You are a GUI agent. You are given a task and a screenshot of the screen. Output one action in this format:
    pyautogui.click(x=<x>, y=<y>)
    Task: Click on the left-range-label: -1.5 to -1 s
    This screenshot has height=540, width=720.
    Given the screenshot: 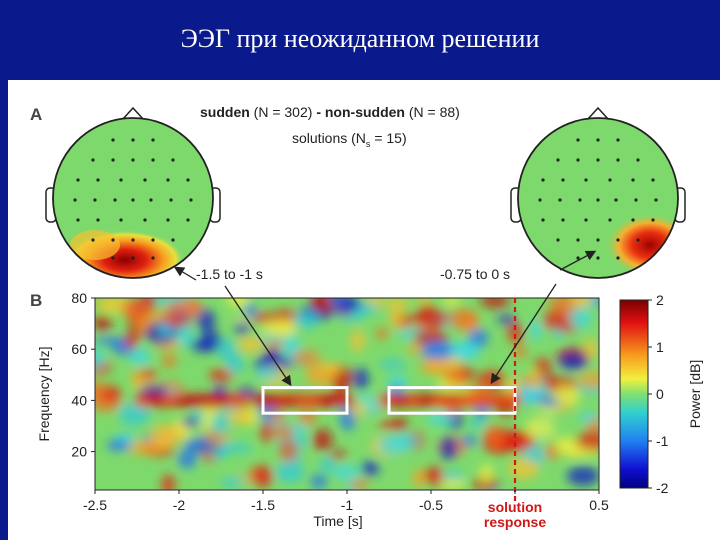 What is the action you would take?
    pyautogui.click(x=229, y=274)
    